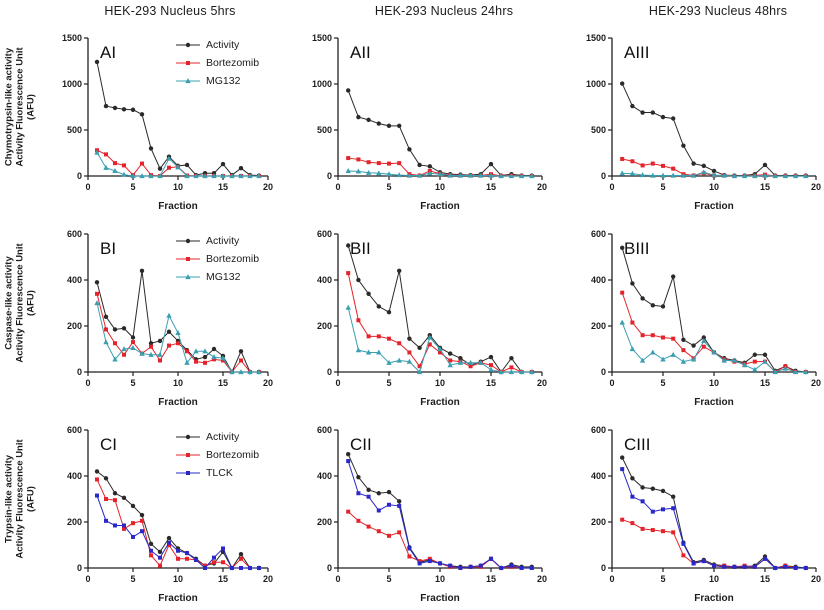  What do you see at coordinates (74, 430) in the screenshot?
I see `y-tick-label: 600` at bounding box center [74, 430].